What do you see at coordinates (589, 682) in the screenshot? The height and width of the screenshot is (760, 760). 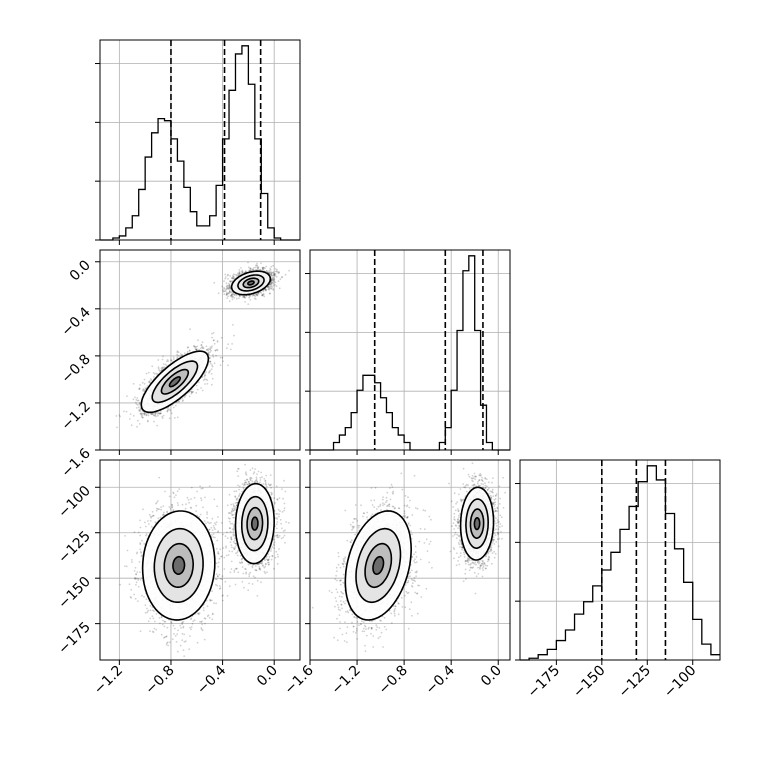 I see `x-tick-label: −150` at bounding box center [589, 682].